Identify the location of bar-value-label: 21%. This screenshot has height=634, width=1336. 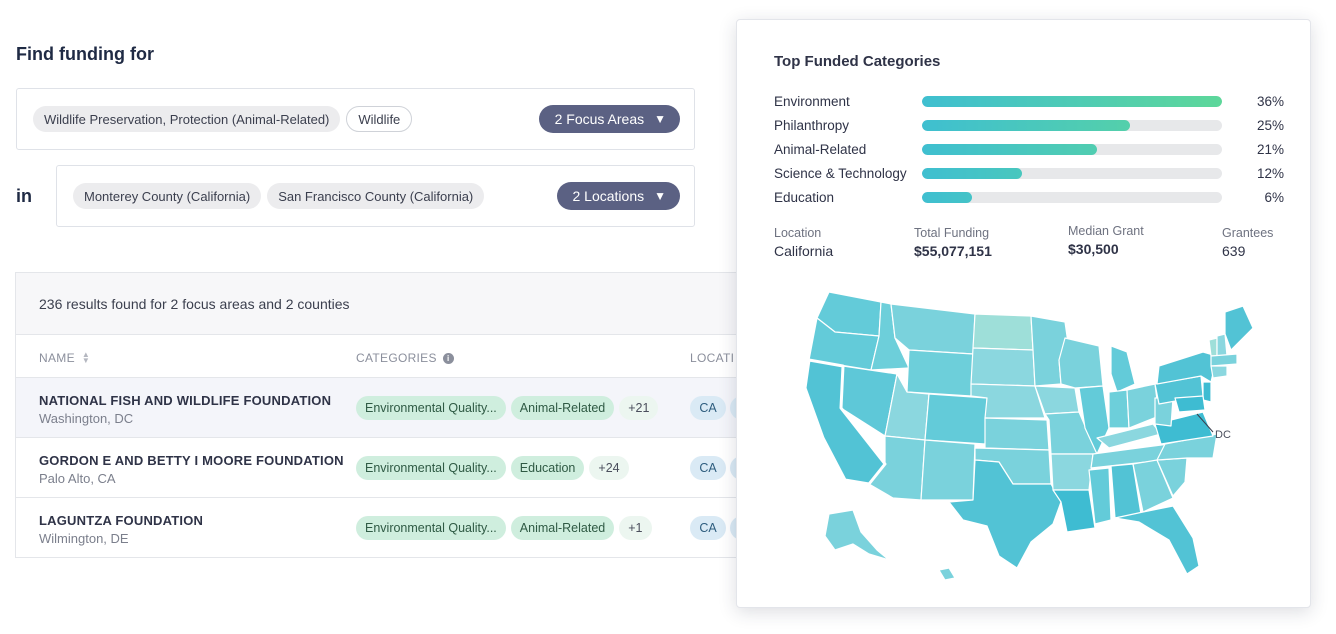
(1270, 149).